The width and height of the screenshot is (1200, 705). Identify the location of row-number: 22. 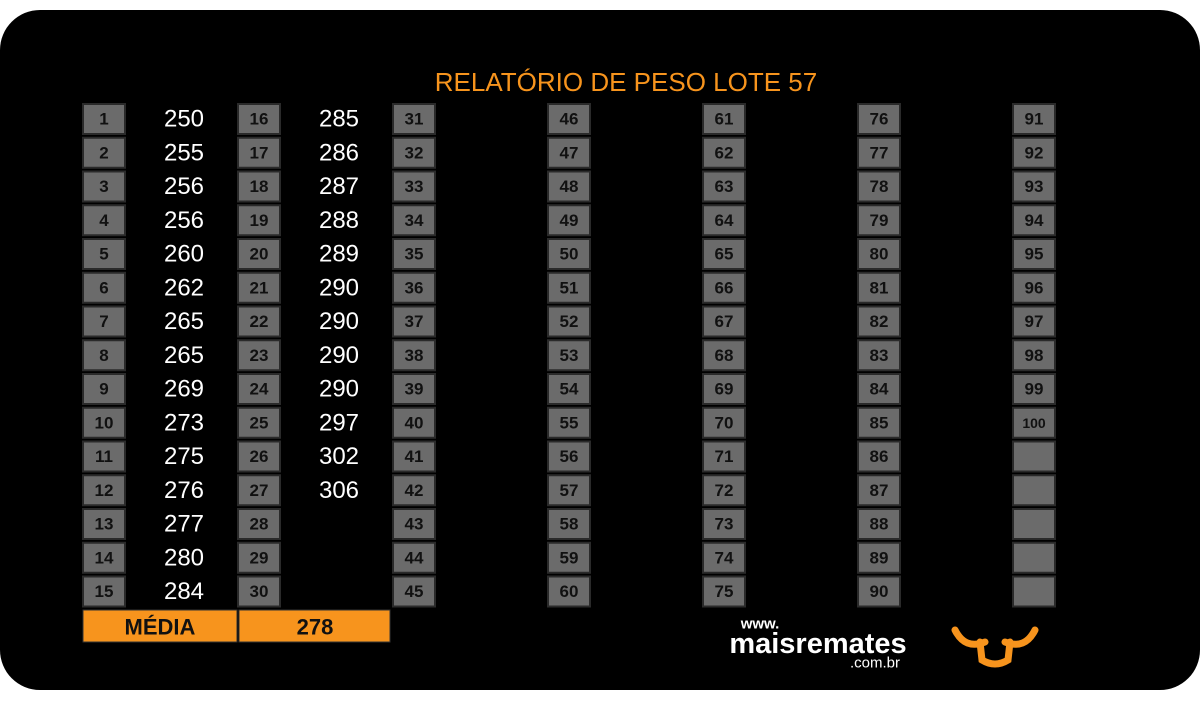
(259, 321).